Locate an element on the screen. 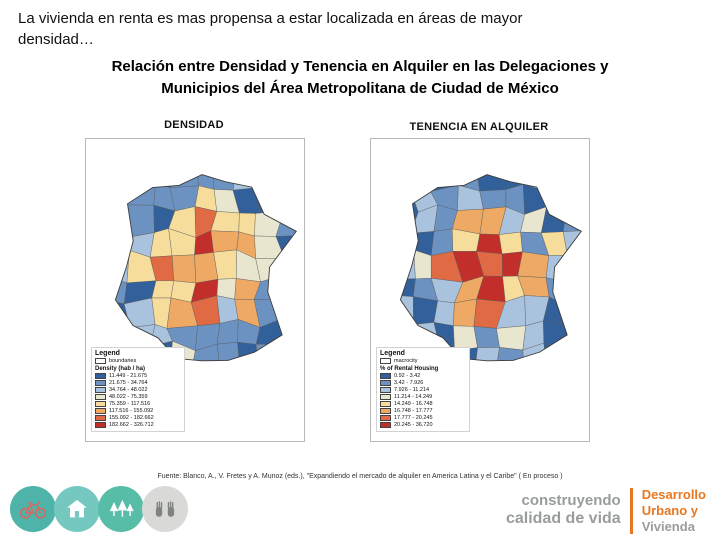 Image resolution: width=720 pixels, height=540 pixels. legend-class-label: 11.214 - 14.249 is located at coordinates (413, 397).